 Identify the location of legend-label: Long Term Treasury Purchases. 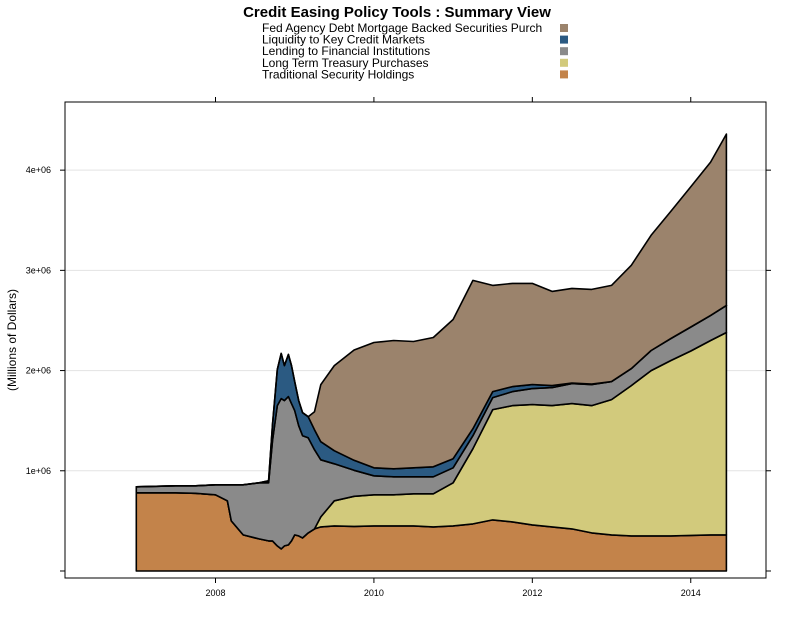
(345, 63).